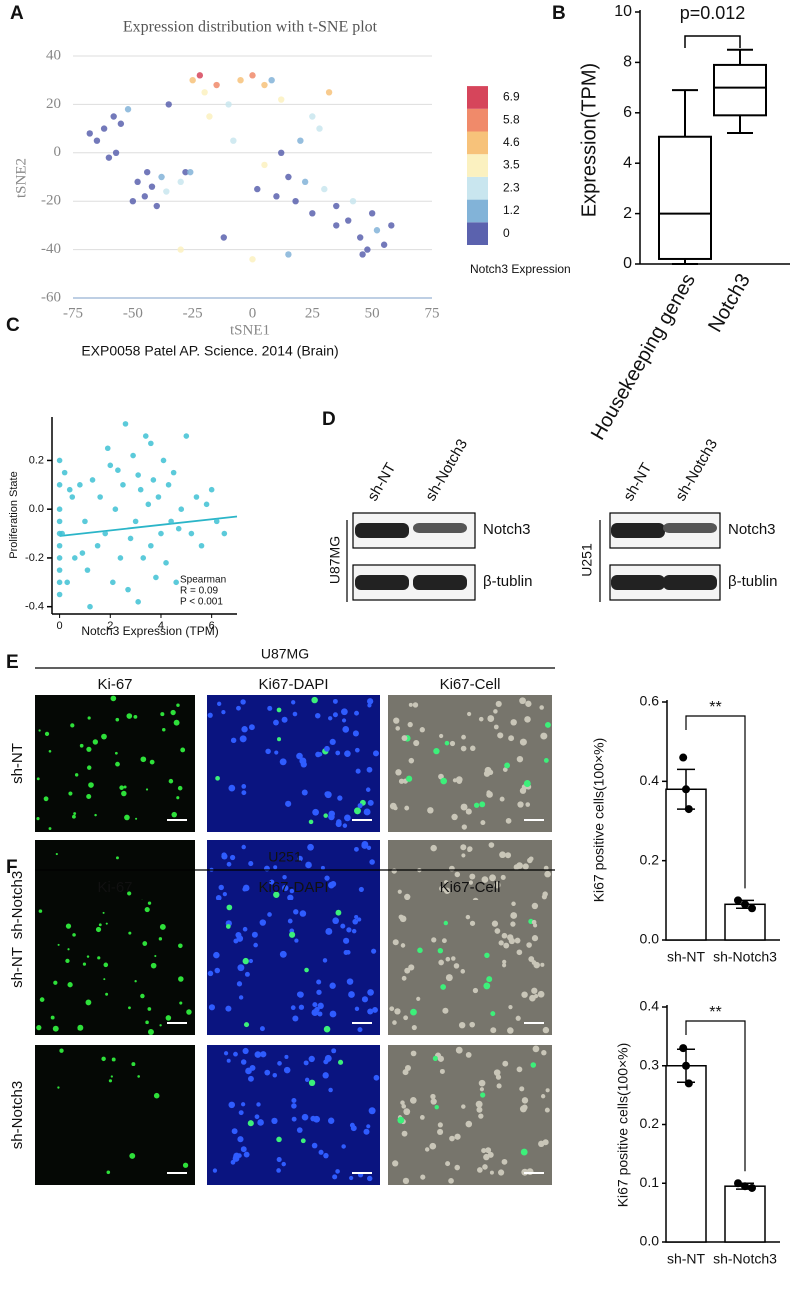 This screenshot has width=809, height=1290. What do you see at coordinates (470, 887) in the screenshot?
I see `column-label: Ki67-Cell` at bounding box center [470, 887].